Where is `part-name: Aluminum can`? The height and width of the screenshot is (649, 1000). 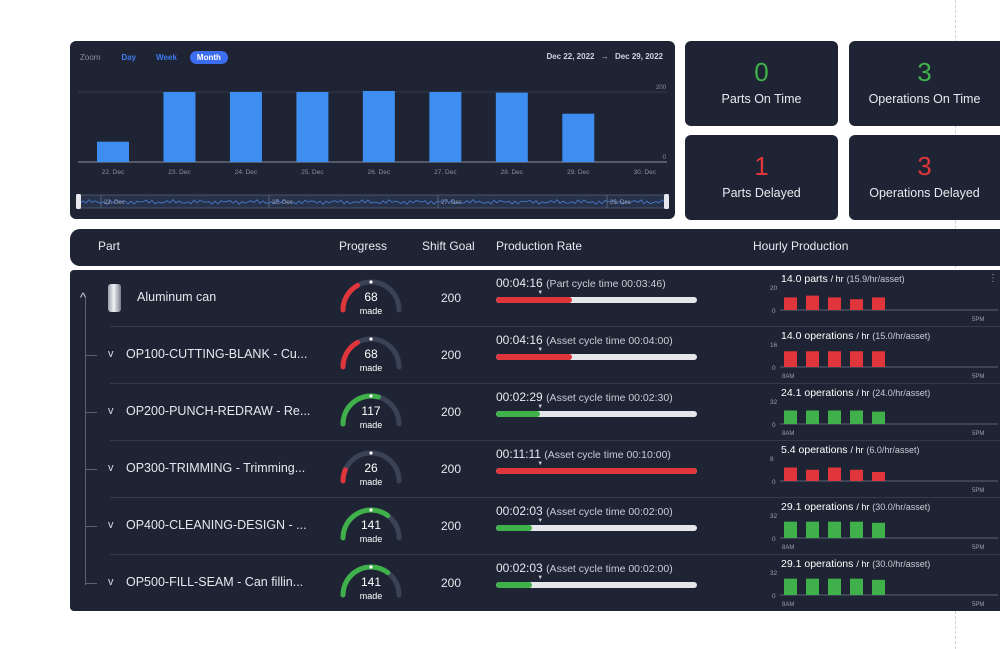
part-name: Aluminum can is located at coordinates (177, 297).